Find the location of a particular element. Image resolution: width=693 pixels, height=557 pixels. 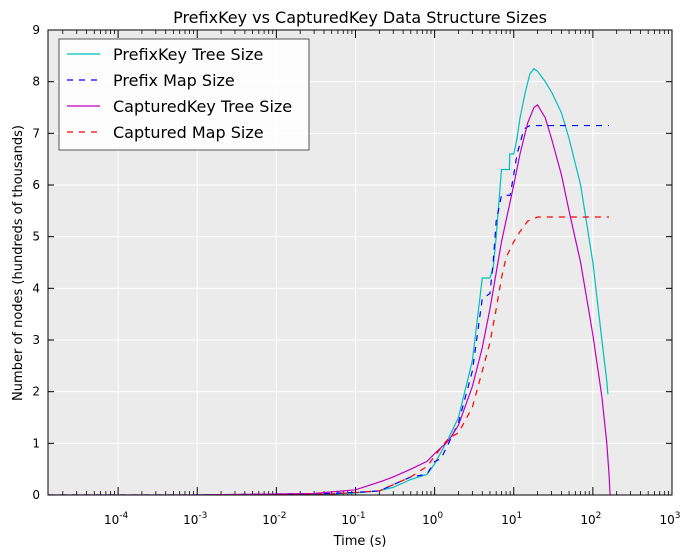

legend-label-prefix-tree: PrefixKey Tree Size is located at coordinates (188, 54).